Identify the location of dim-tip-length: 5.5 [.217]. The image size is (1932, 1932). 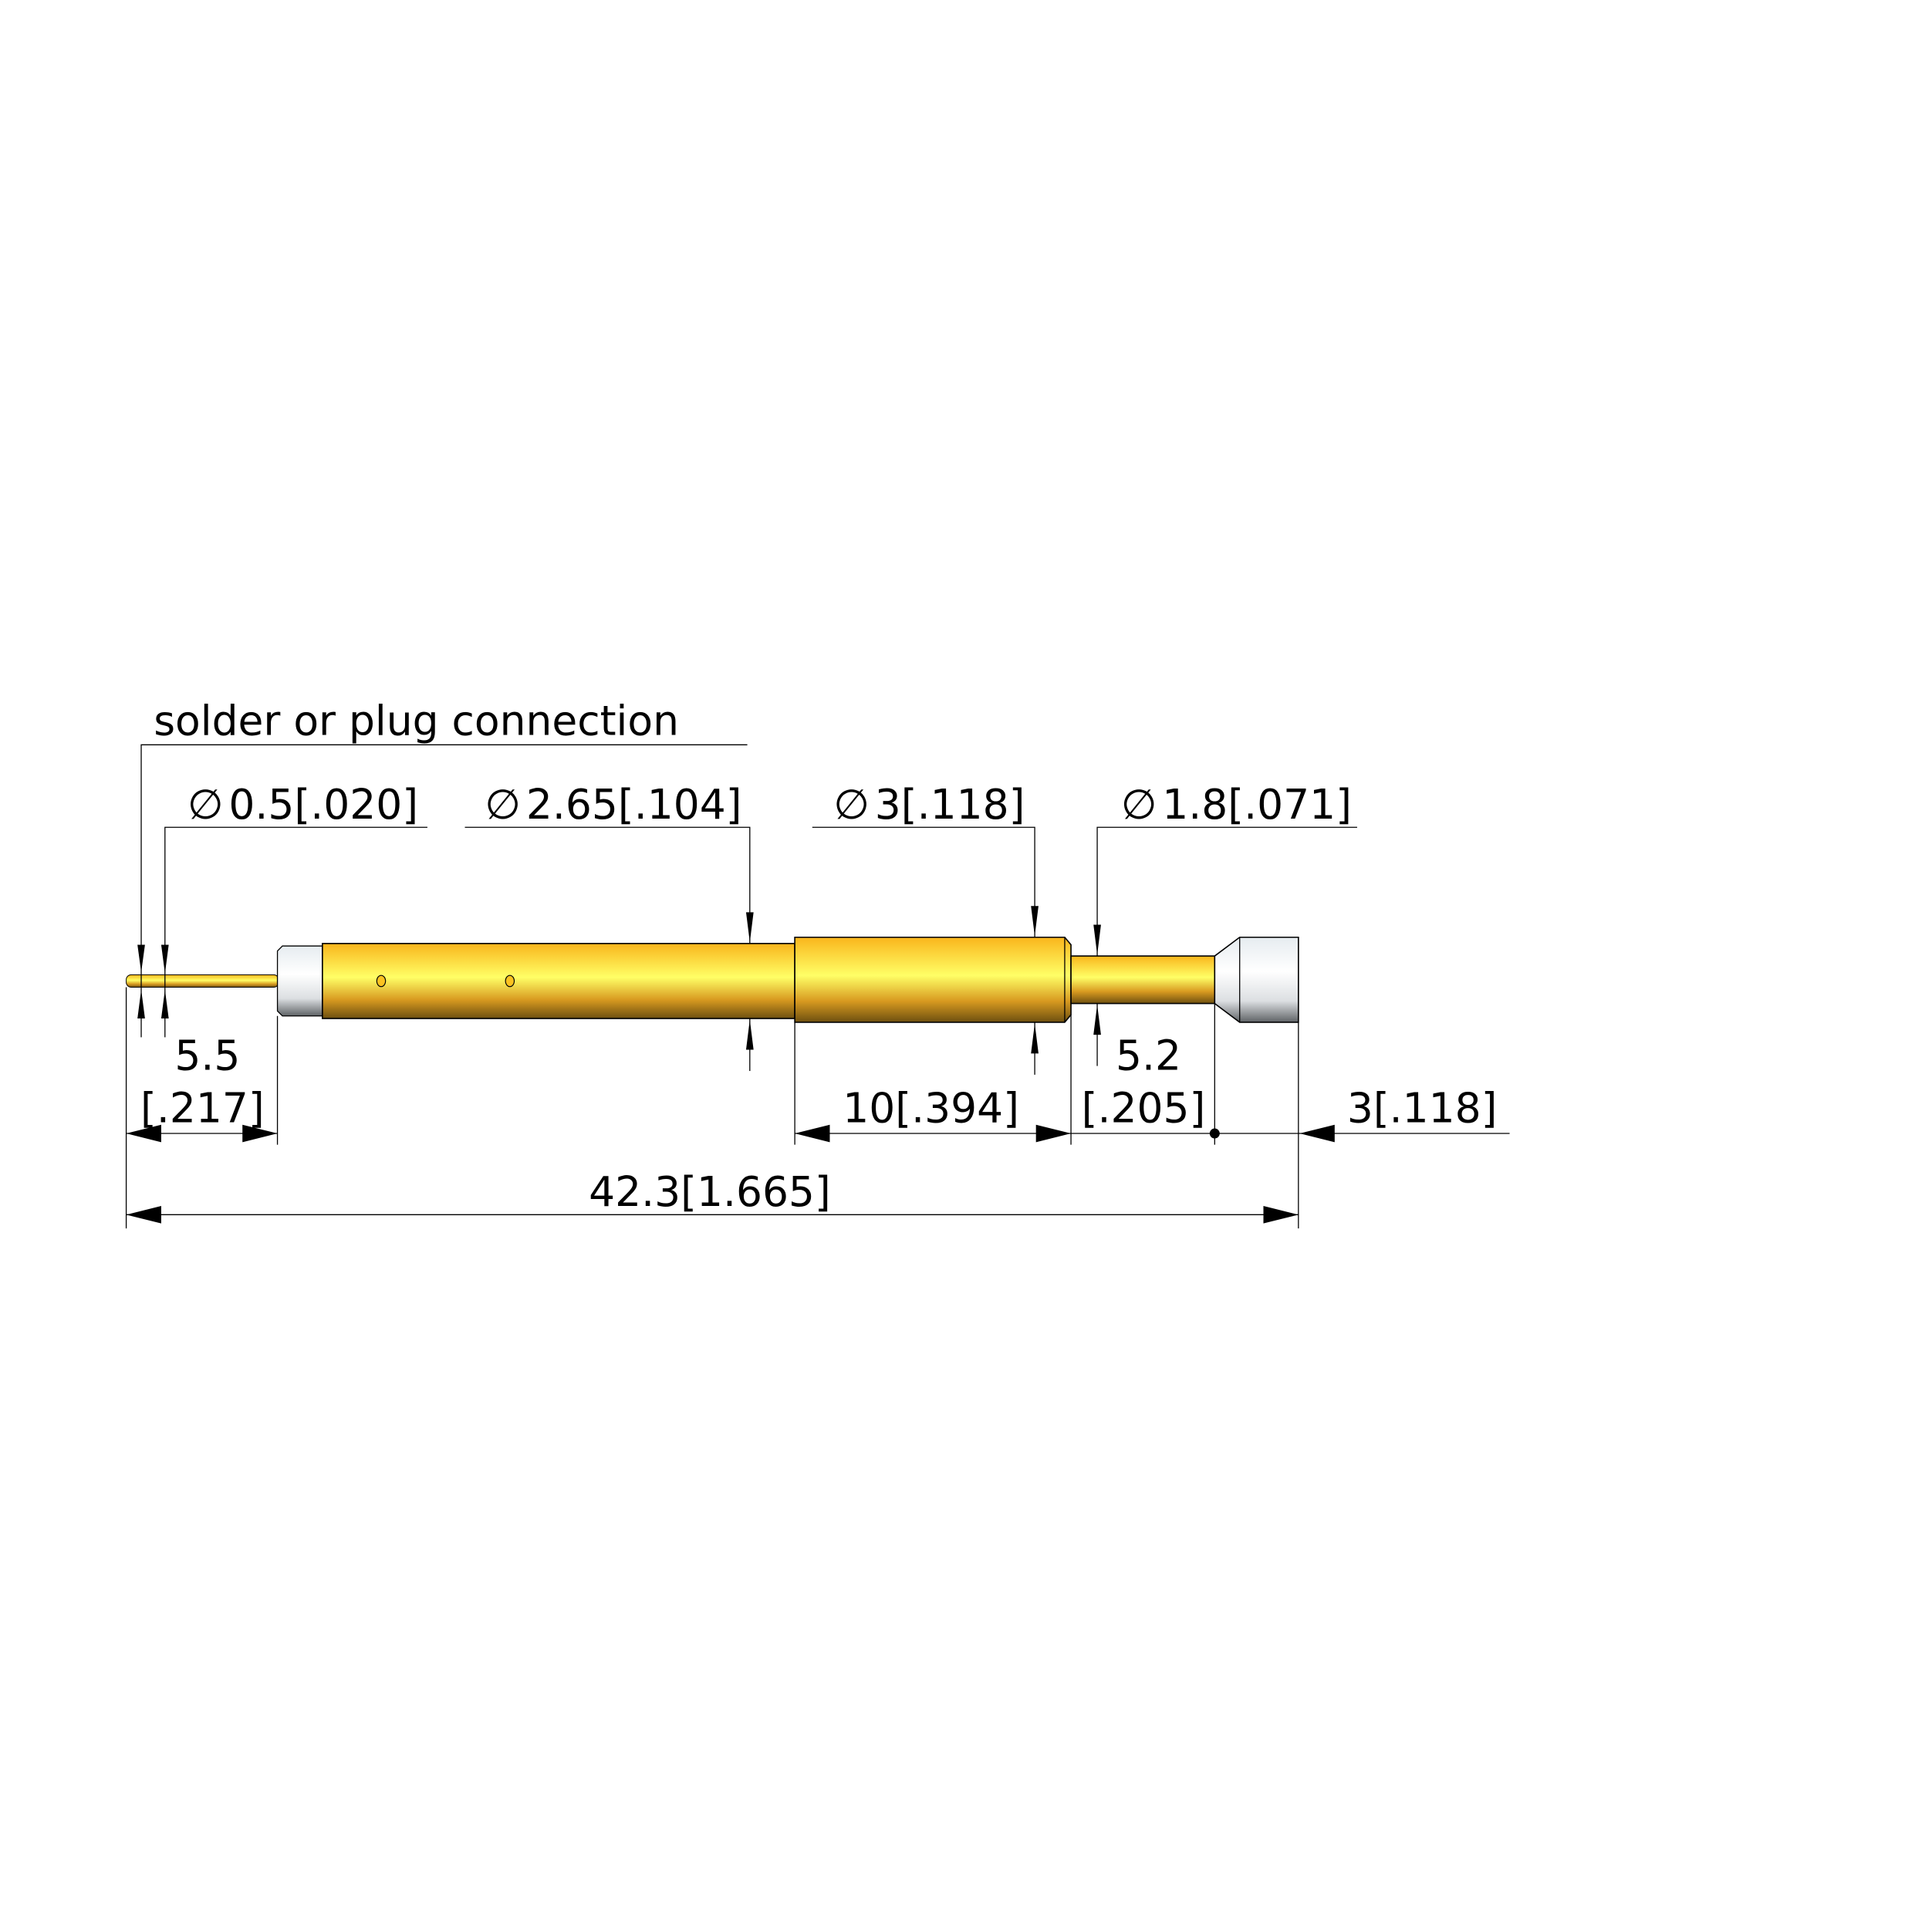
(202, 1108).